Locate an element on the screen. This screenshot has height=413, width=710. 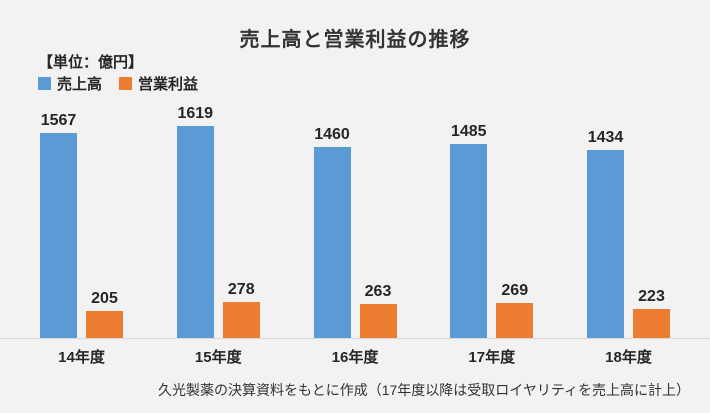
unit-label: 【単位：億円】 is located at coordinates (91, 62).